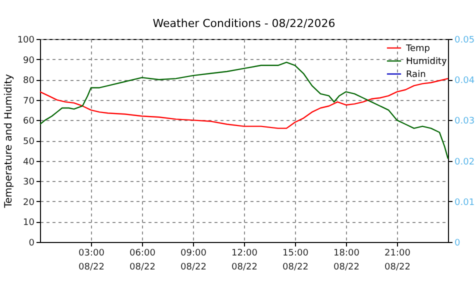 The height and width of the screenshot is (300, 475). What do you see at coordinates (29, 162) in the screenshot?
I see `y-tick-label: 40` at bounding box center [29, 162].